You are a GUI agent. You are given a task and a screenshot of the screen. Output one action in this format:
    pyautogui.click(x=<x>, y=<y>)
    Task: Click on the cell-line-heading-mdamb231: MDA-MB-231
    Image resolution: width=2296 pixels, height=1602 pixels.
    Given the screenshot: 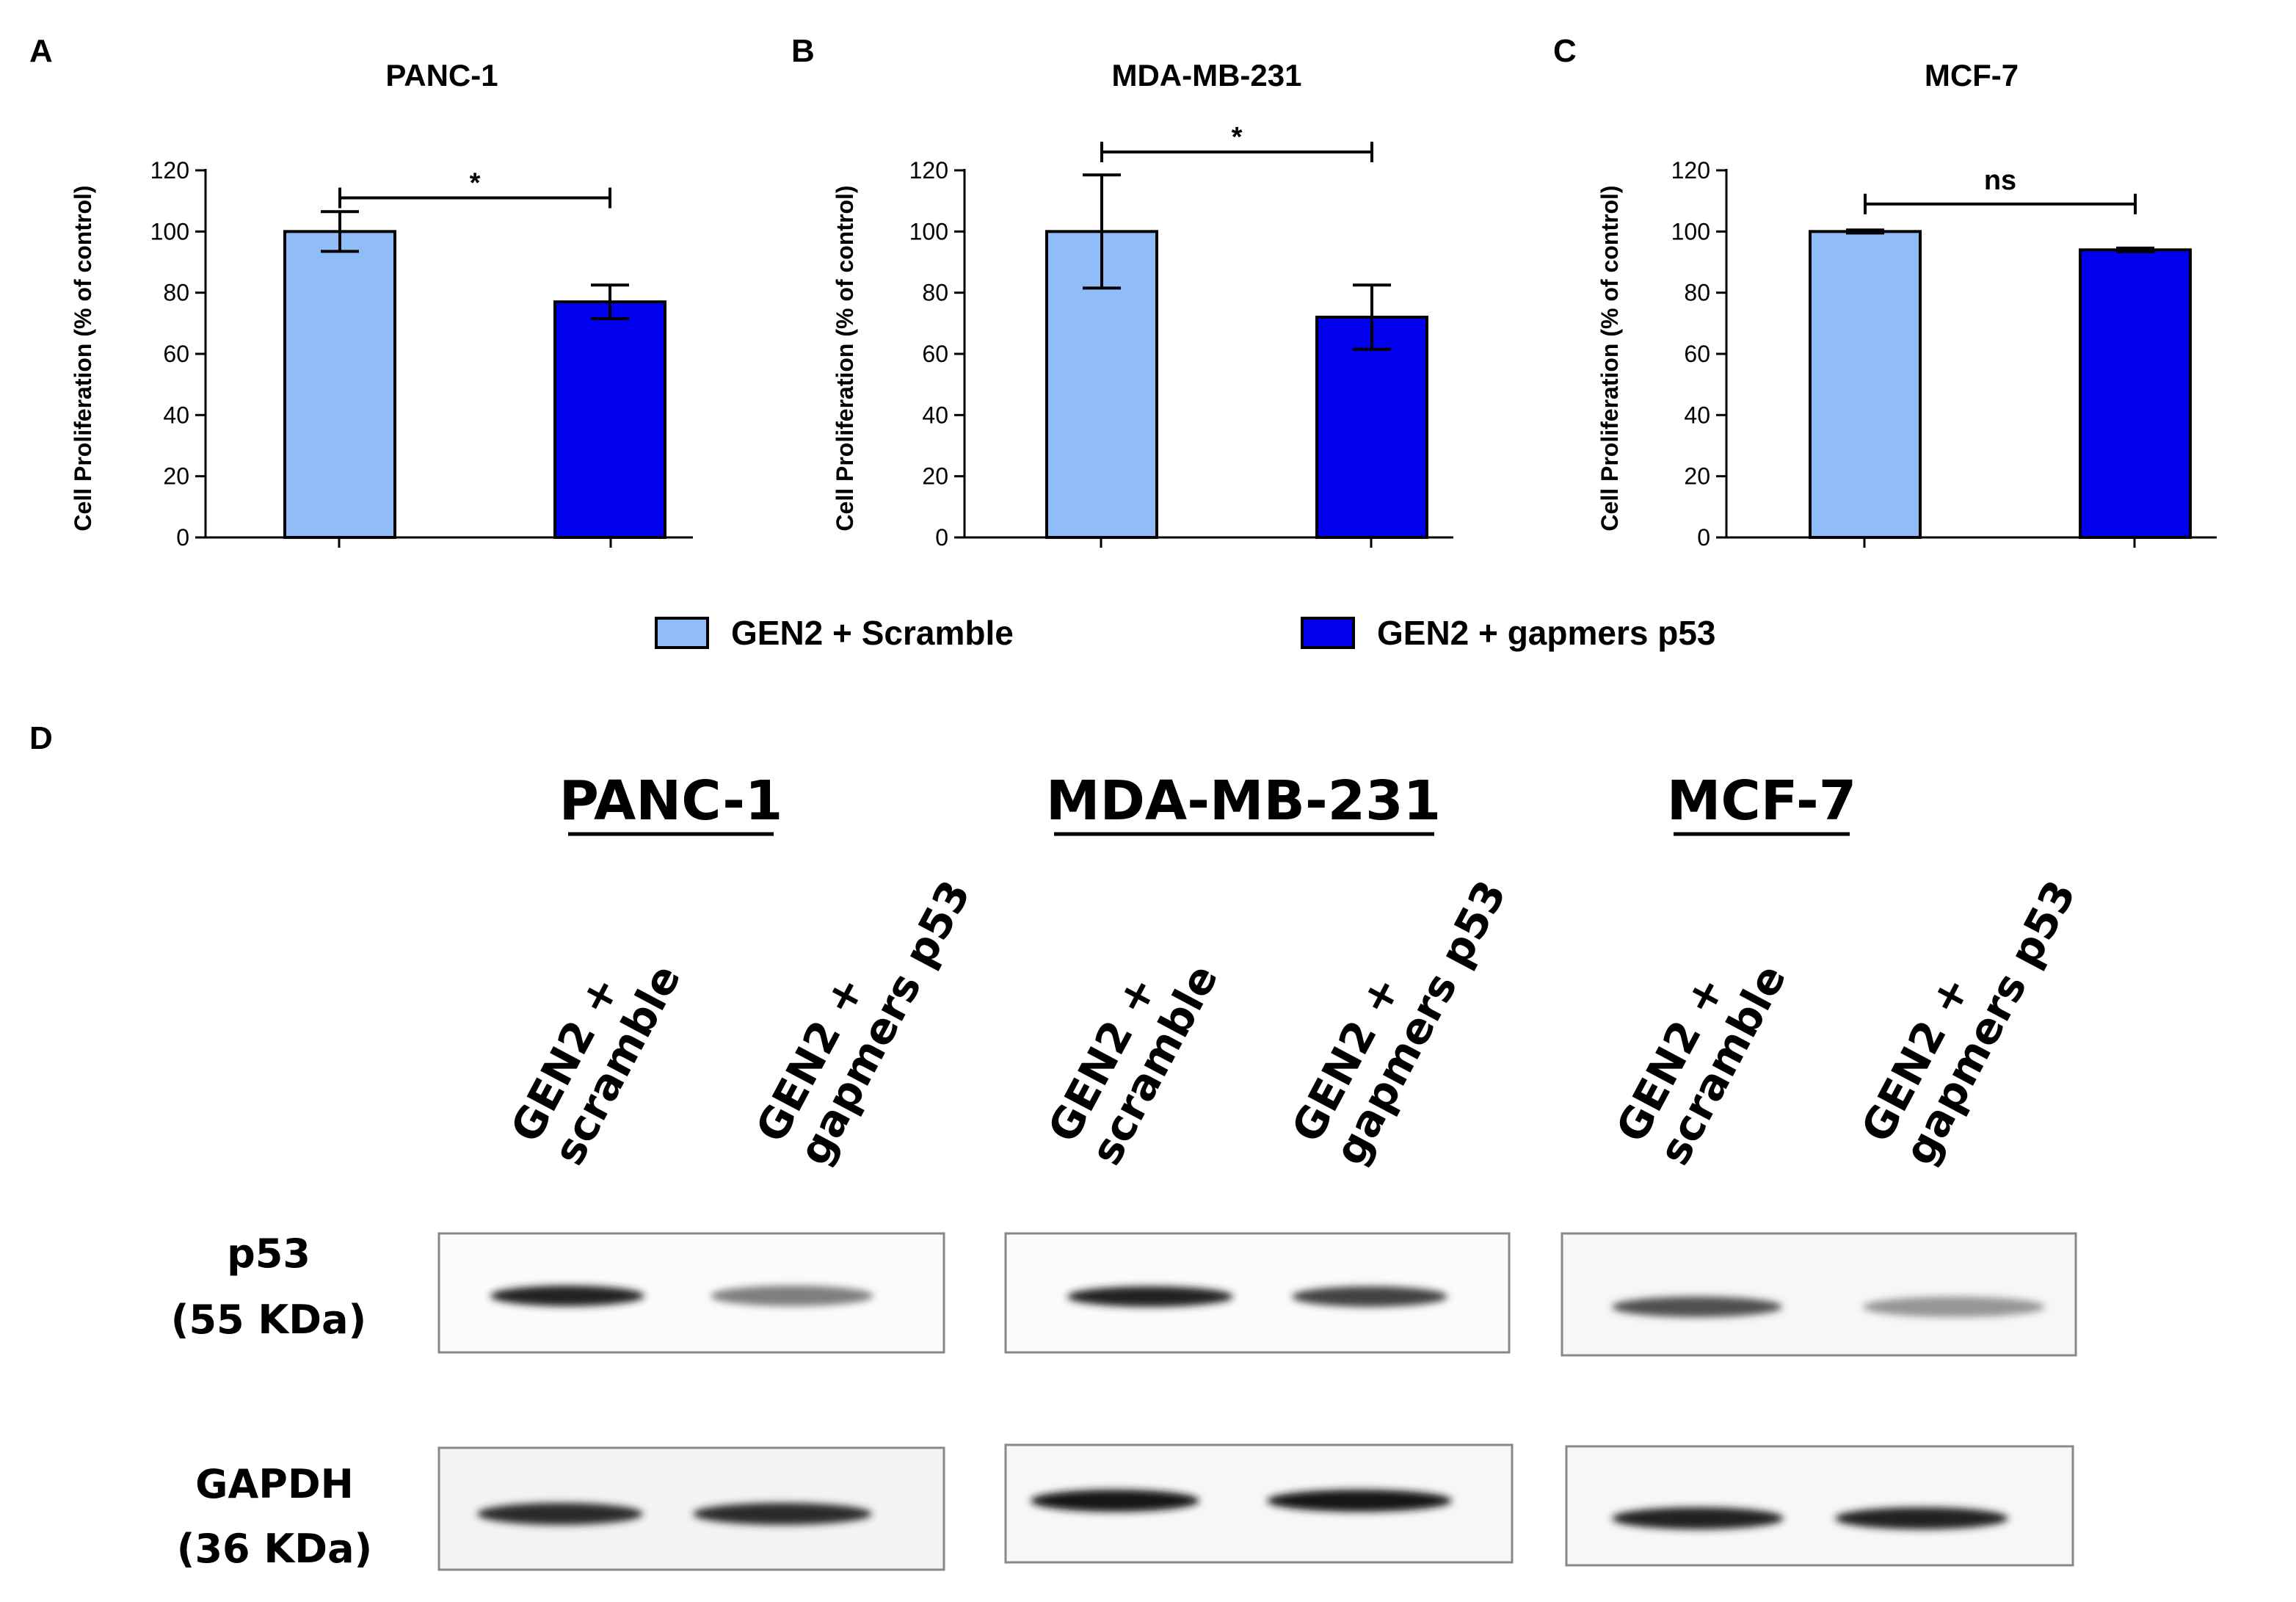 What is the action you would take?
    pyautogui.click(x=1243, y=801)
    